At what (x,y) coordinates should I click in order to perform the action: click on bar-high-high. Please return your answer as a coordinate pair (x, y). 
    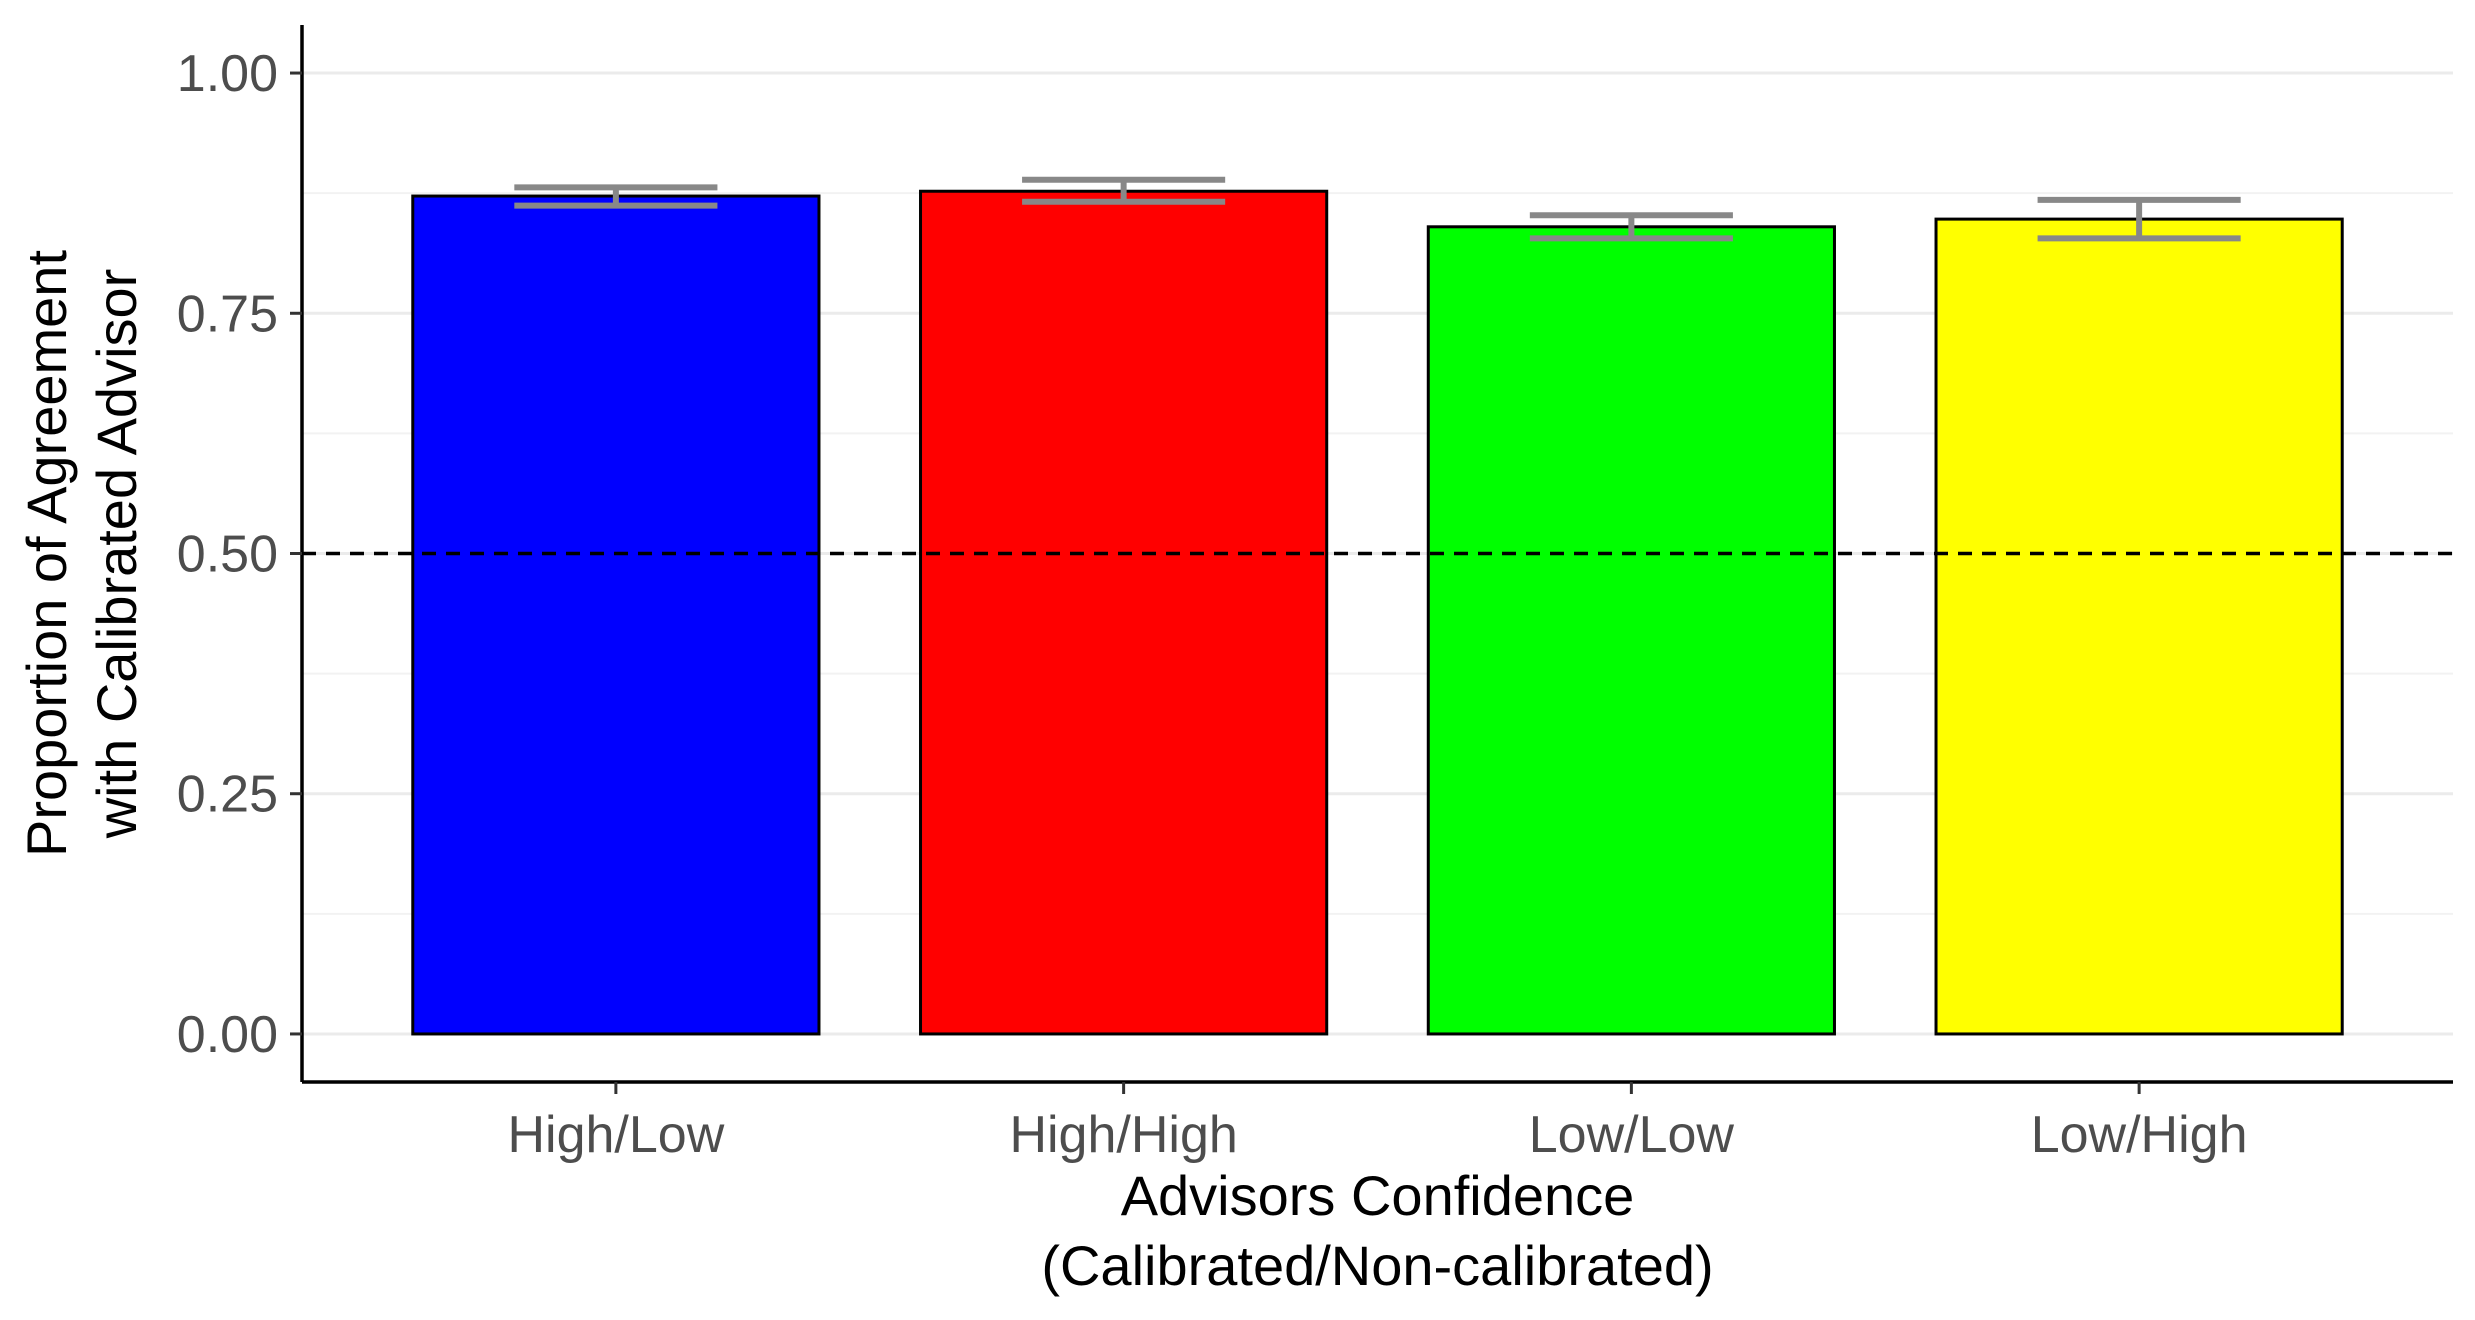
    Looking at the image, I should click on (1124, 612).